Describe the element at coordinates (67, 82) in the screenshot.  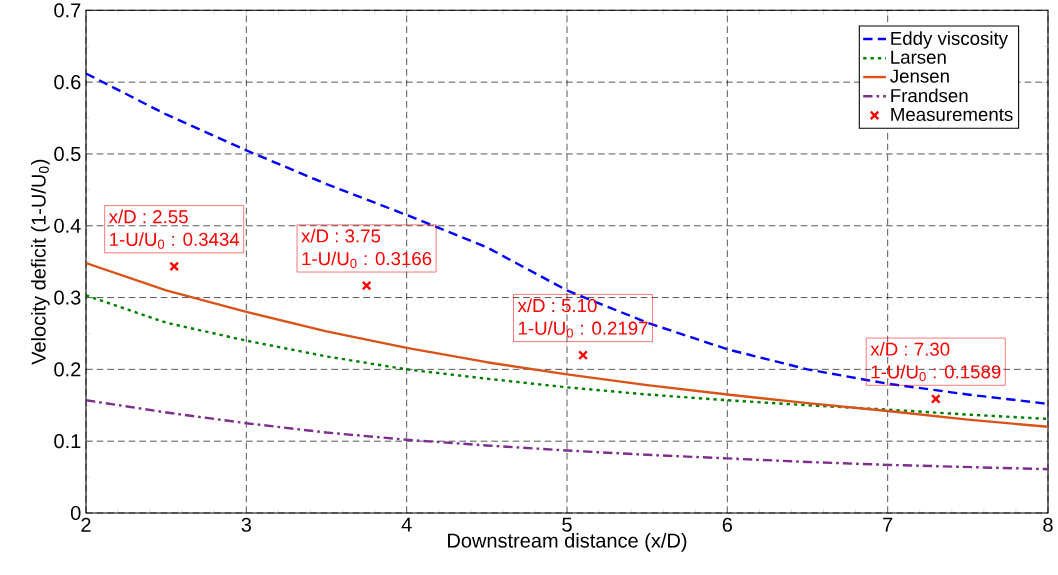
I see `y-tick-label: 0.6` at that location.